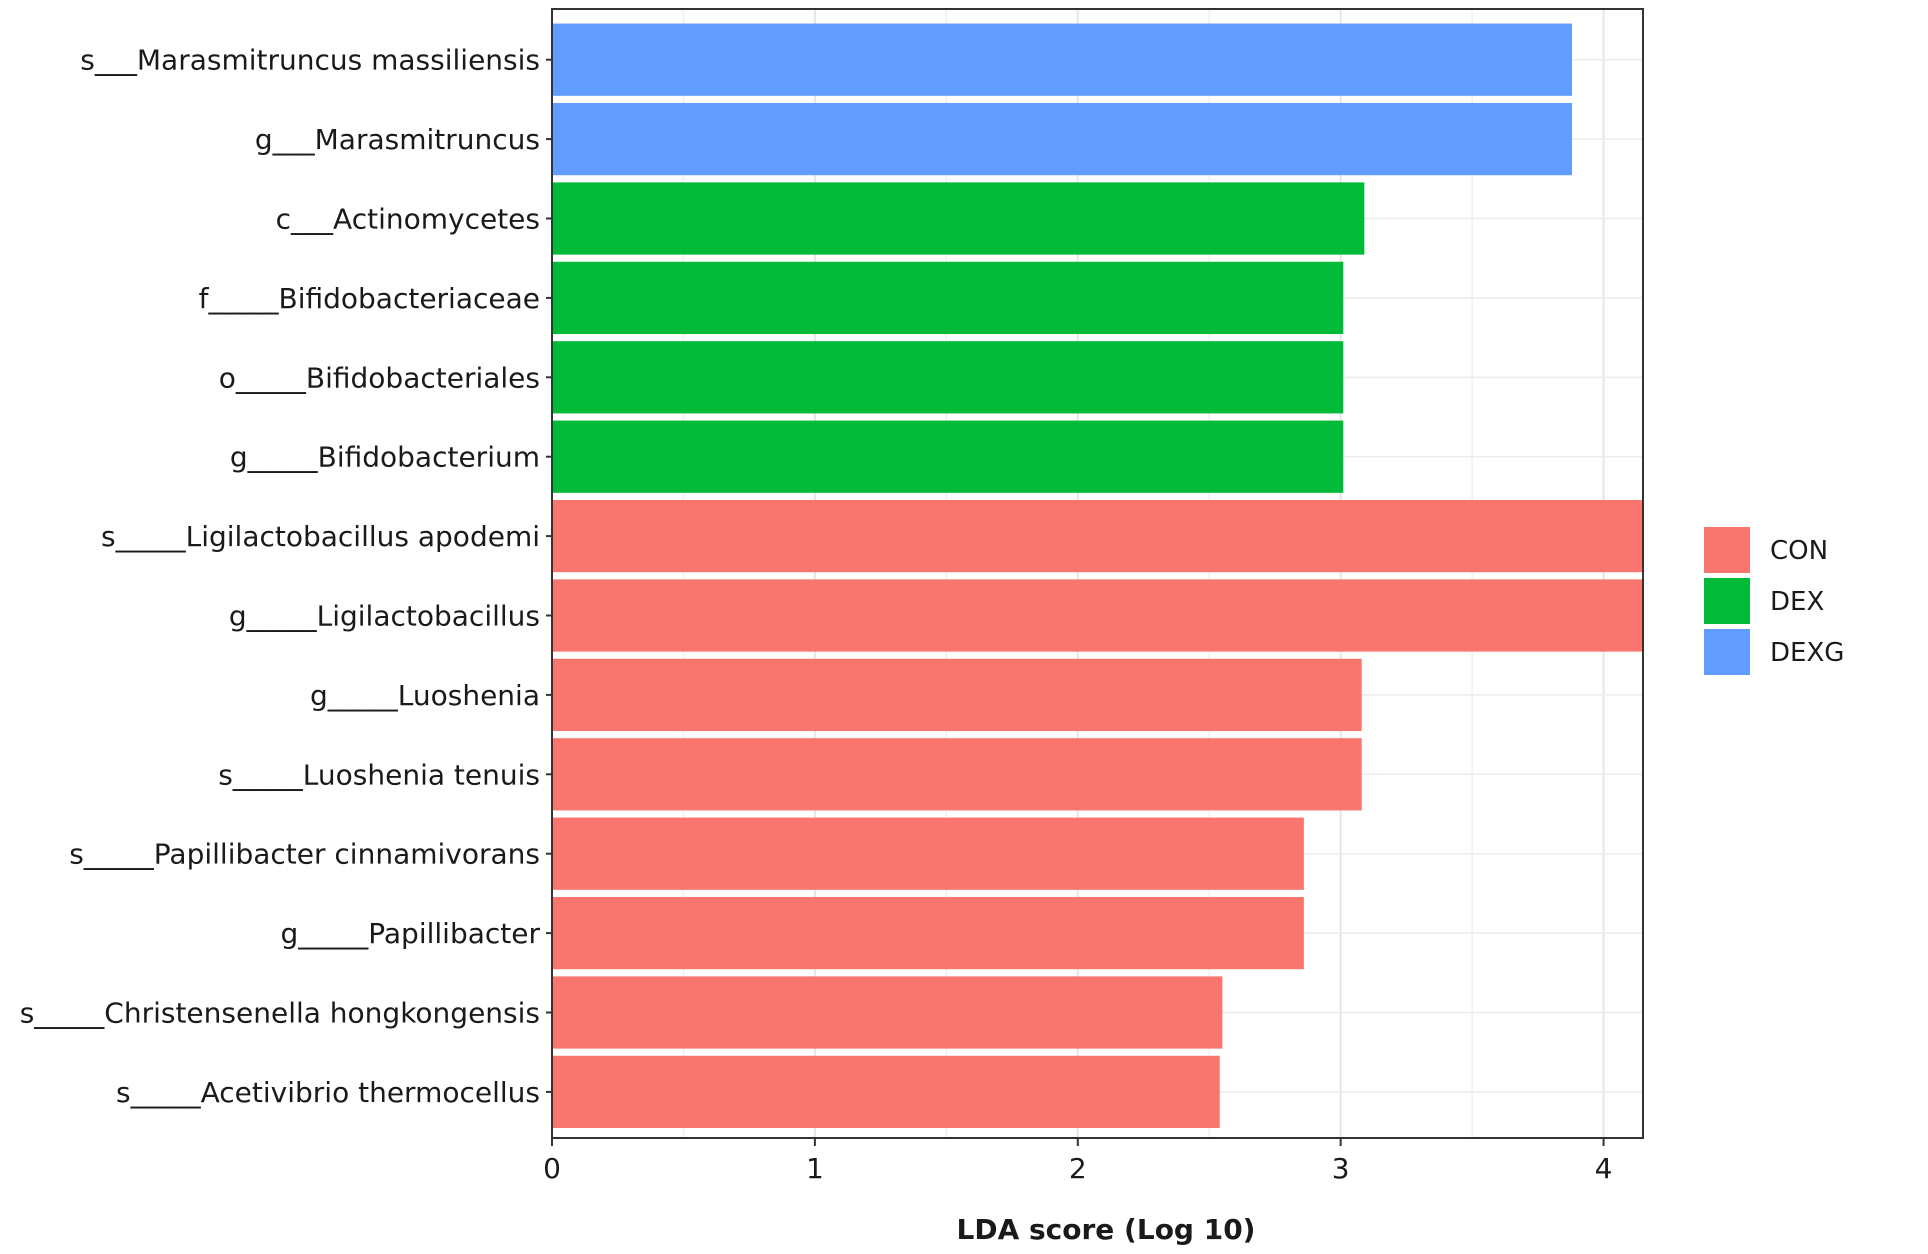 The image size is (1928, 1254). What do you see at coordinates (379, 774) in the screenshot?
I see `y-tick-label: s_____Luoshenia tenuis` at bounding box center [379, 774].